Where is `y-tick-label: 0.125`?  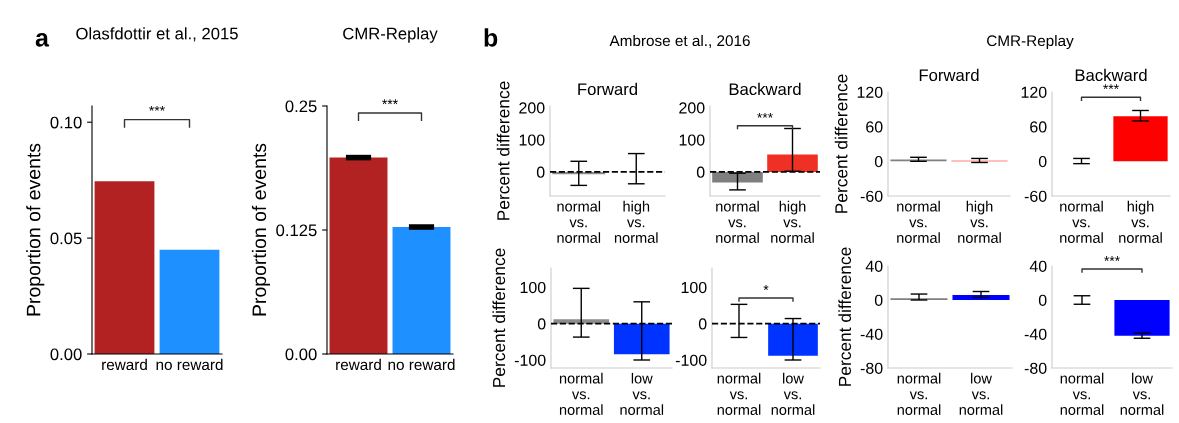 y-tick-label: 0.125 is located at coordinates (296, 230).